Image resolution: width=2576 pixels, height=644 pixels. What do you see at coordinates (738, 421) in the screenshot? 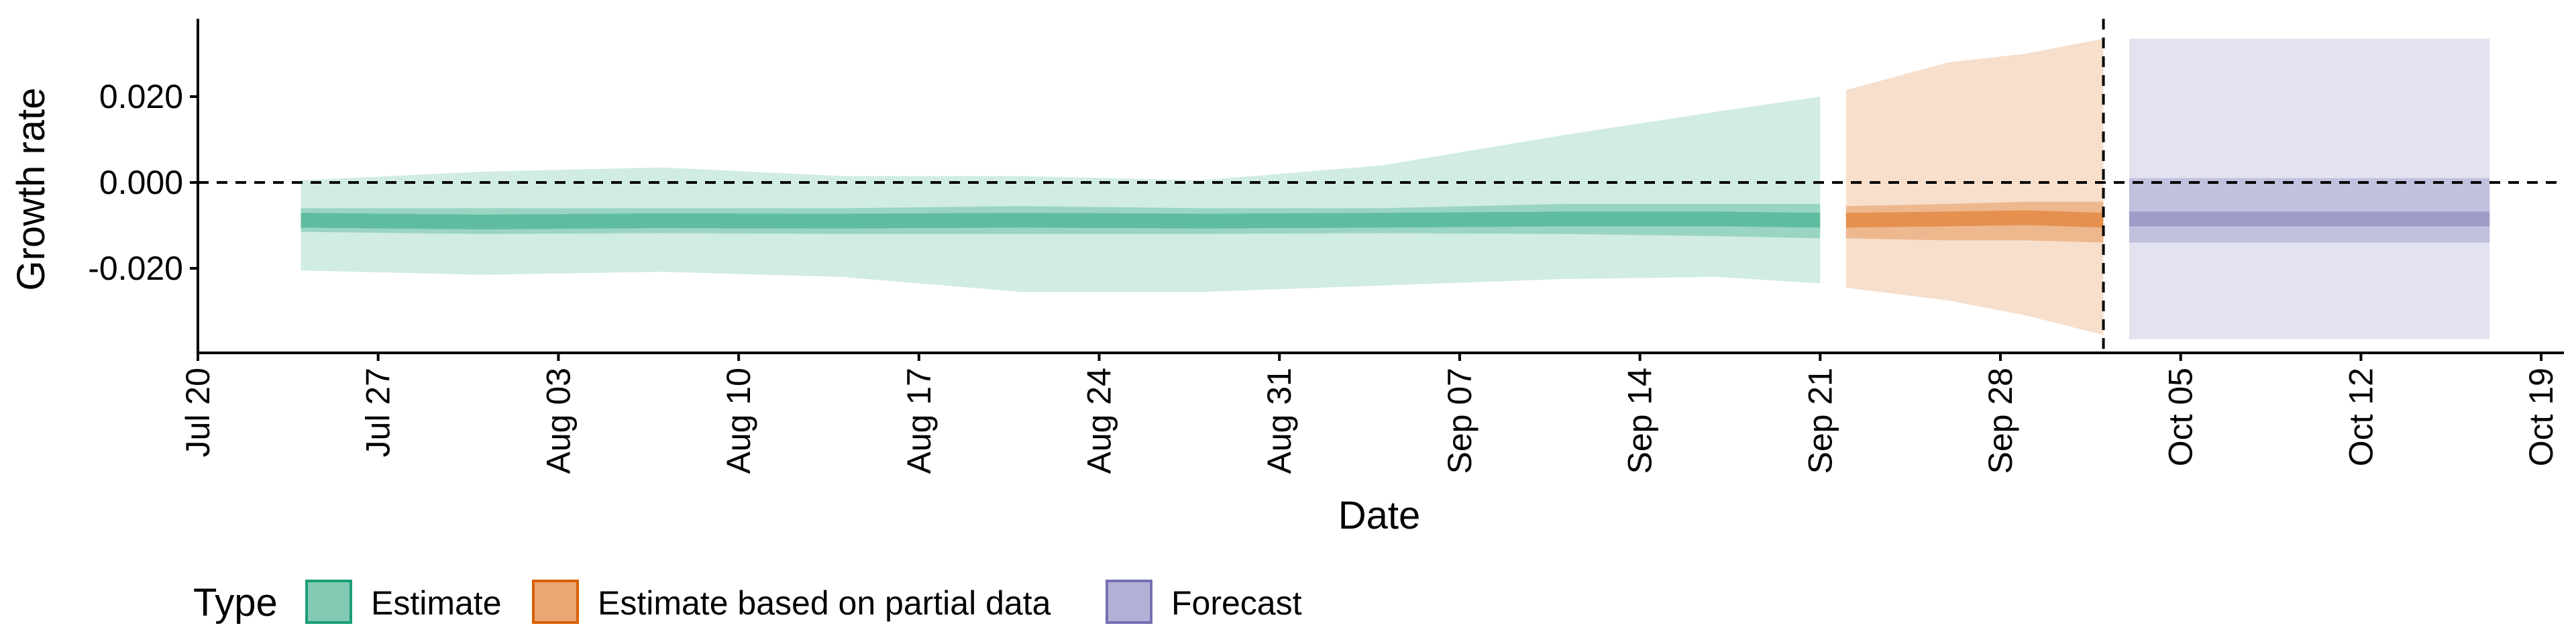
I see `x-tick-label: Aug 10` at bounding box center [738, 421].